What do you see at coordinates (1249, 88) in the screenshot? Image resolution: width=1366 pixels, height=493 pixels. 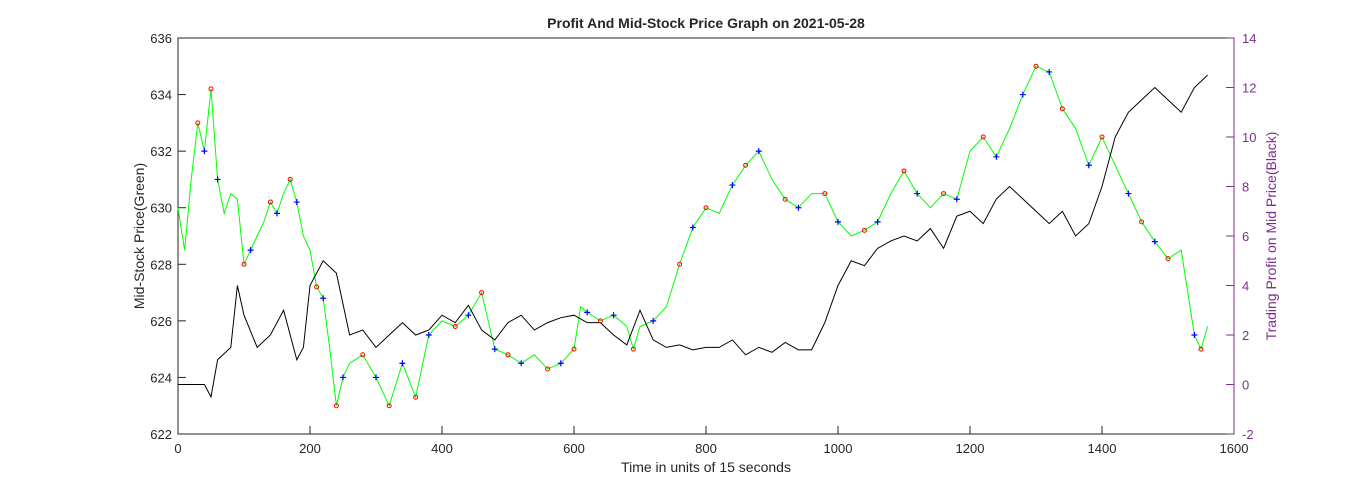 I see `y2-tick-label: 12` at bounding box center [1249, 88].